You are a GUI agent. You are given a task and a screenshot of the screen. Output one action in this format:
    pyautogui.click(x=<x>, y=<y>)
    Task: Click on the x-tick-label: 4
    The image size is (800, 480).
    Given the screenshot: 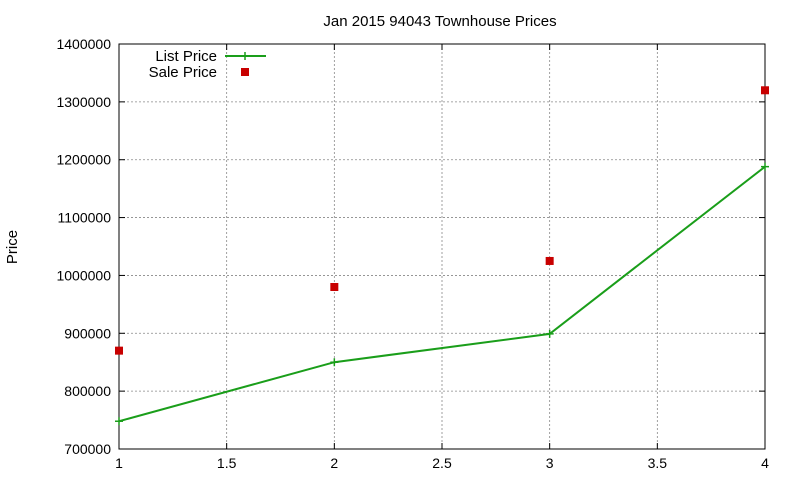 What is the action you would take?
    pyautogui.click(x=765, y=463)
    